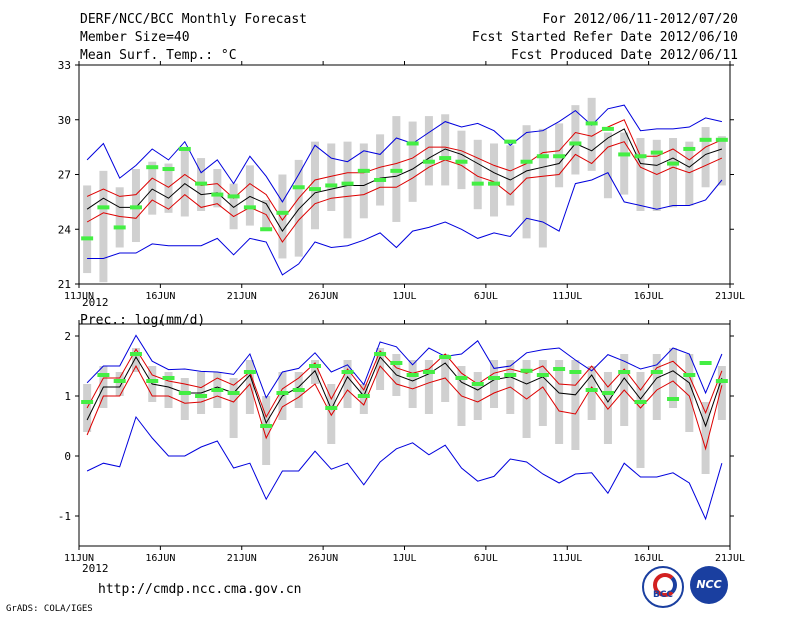 This screenshot has width=800, height=618. What do you see at coordinates (193, 19) in the screenshot?
I see `chart-title: DERF/NCC/BCC Monthly Forecast` at bounding box center [193, 19].